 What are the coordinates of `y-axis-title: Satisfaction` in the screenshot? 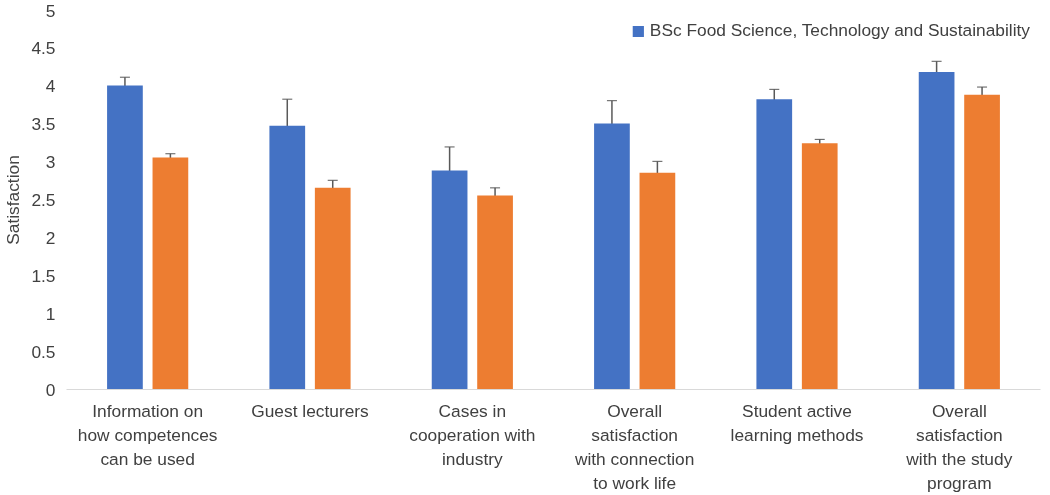 It's located at (13, 200).